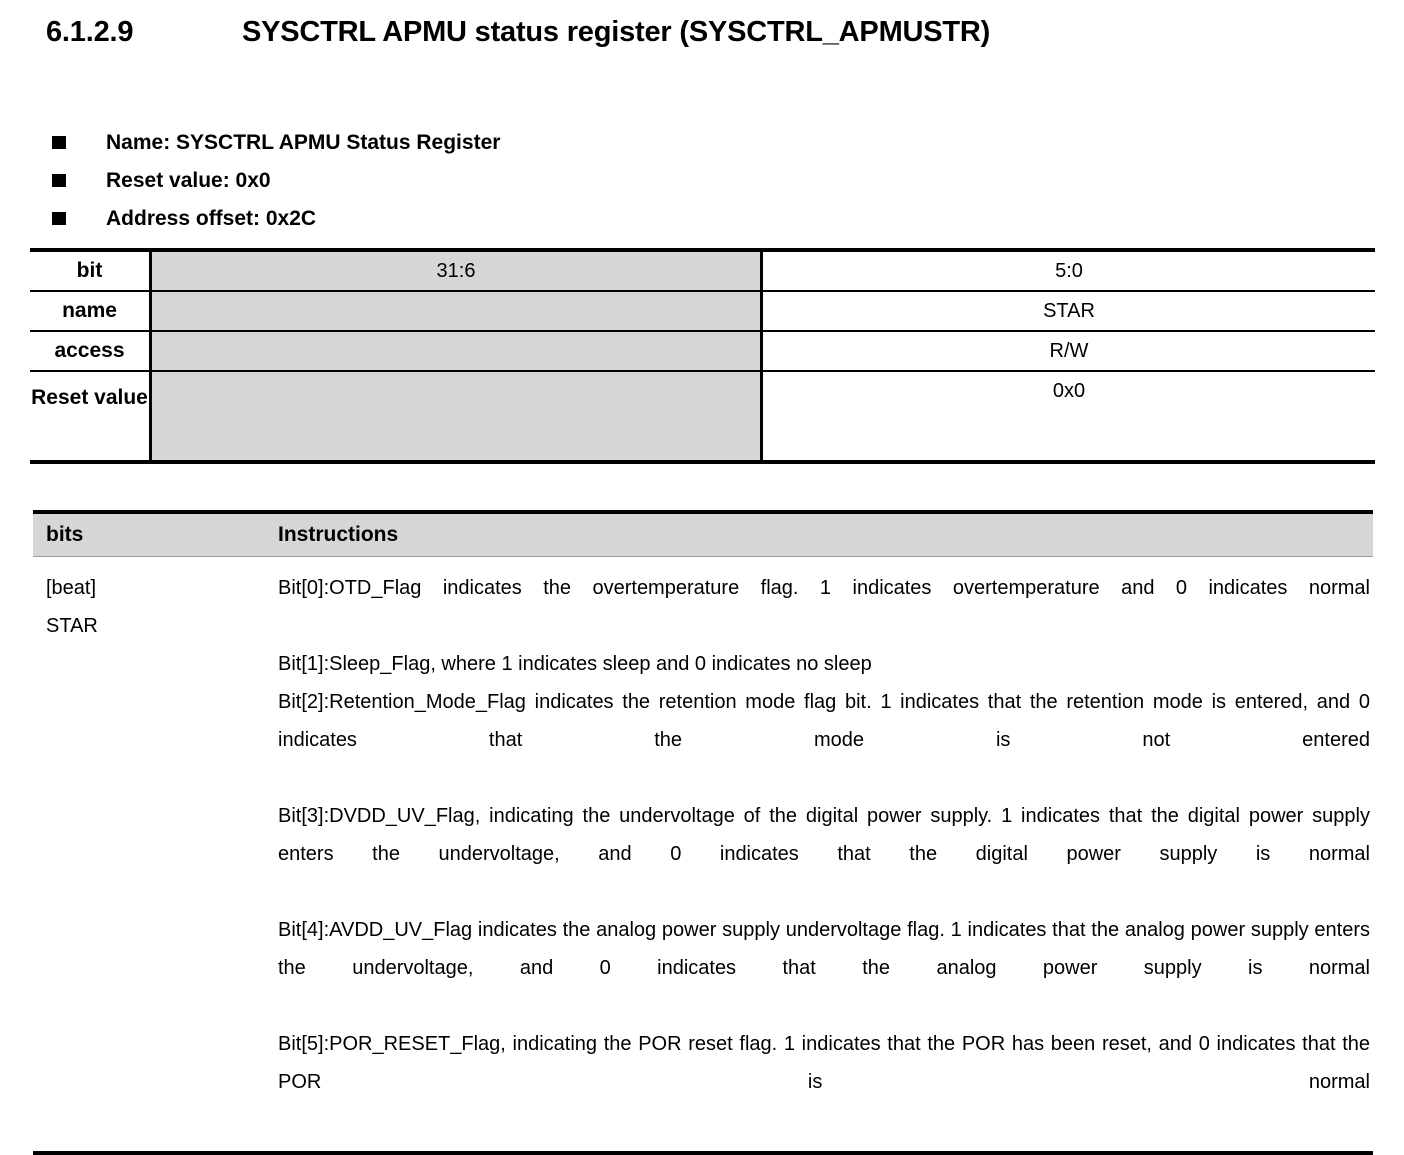  I want to click on row-label-bit: bit, so click(91, 271).